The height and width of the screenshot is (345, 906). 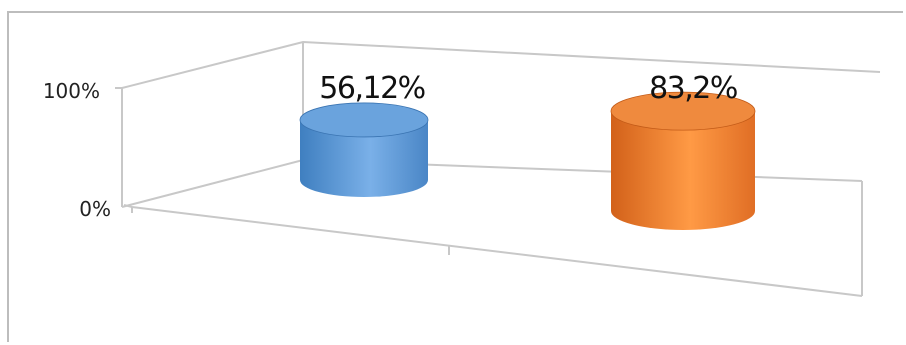 What do you see at coordinates (693, 88) in the screenshot?
I see `data-label-orange: 83,2%` at bounding box center [693, 88].